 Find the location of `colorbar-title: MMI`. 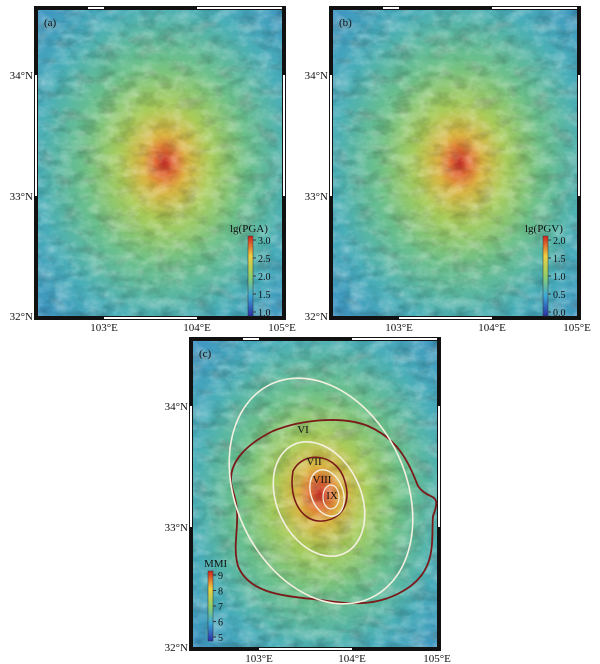

colorbar-title: MMI is located at coordinates (216, 564).